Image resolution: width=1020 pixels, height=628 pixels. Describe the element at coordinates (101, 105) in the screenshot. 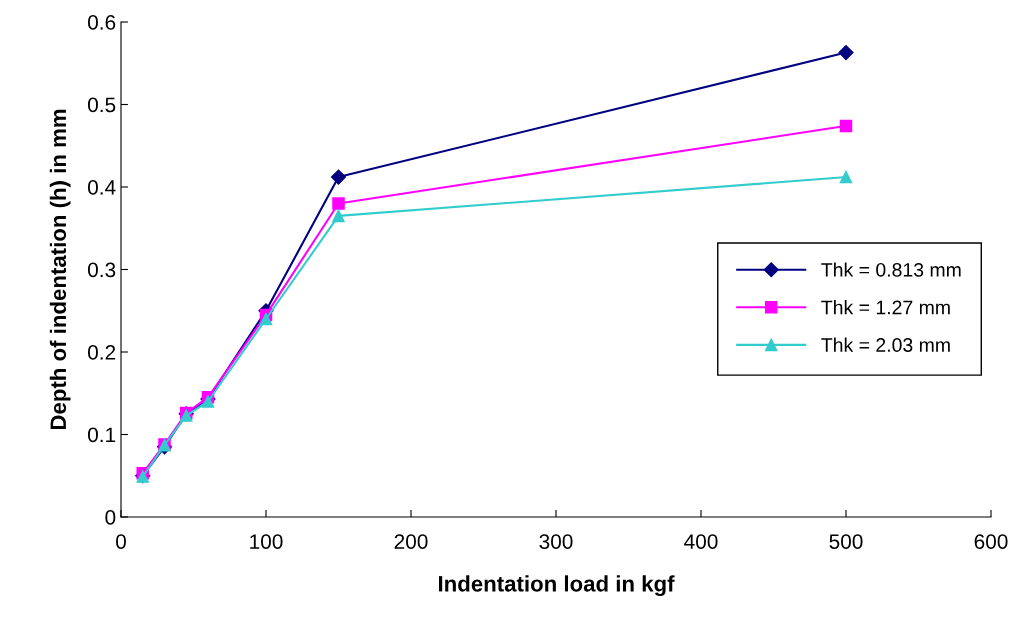

I see `y-tick-label: 0.5` at that location.